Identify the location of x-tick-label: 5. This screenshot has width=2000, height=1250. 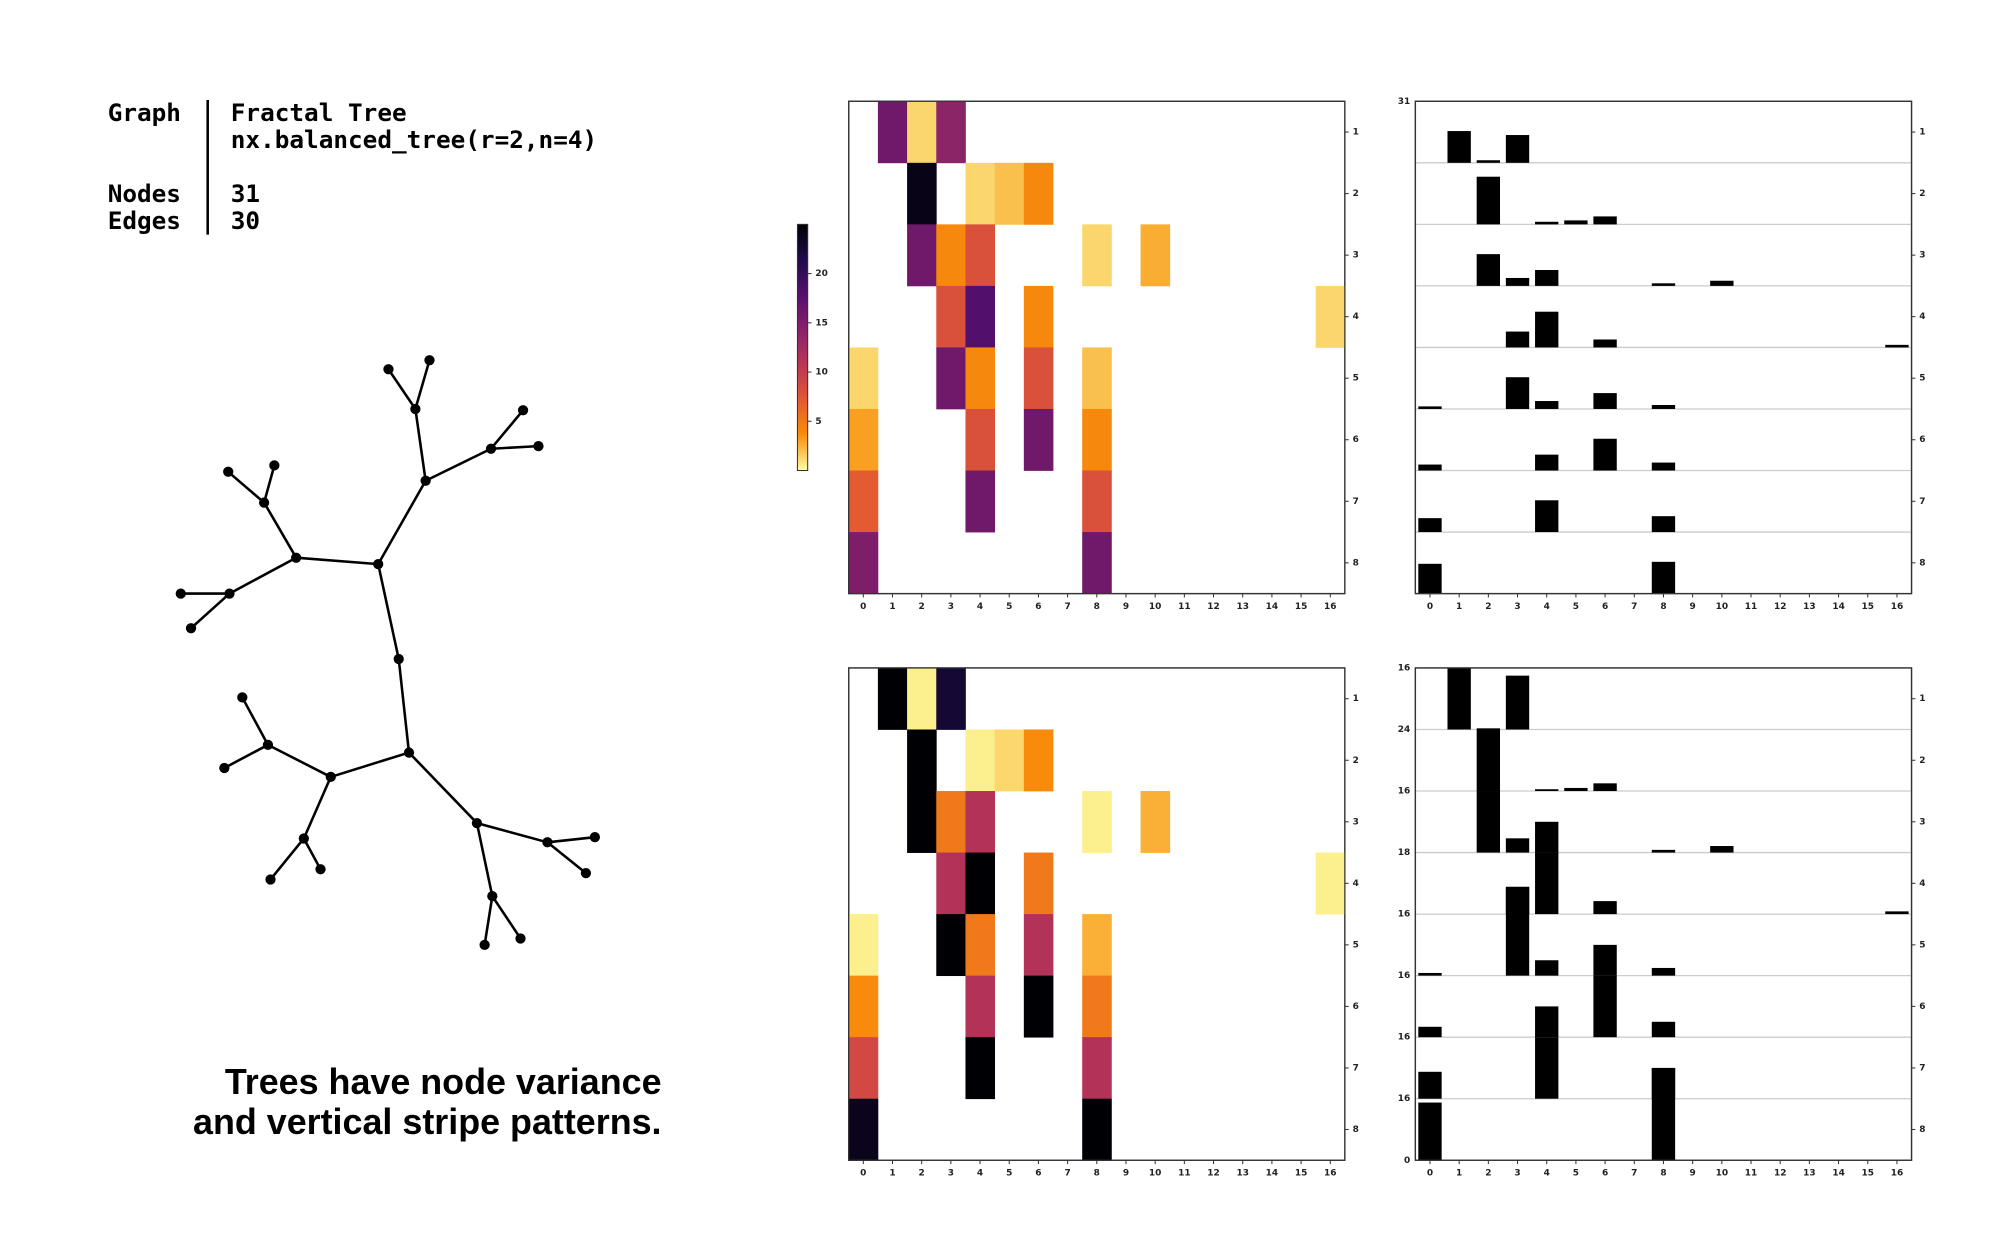
(1576, 1174).